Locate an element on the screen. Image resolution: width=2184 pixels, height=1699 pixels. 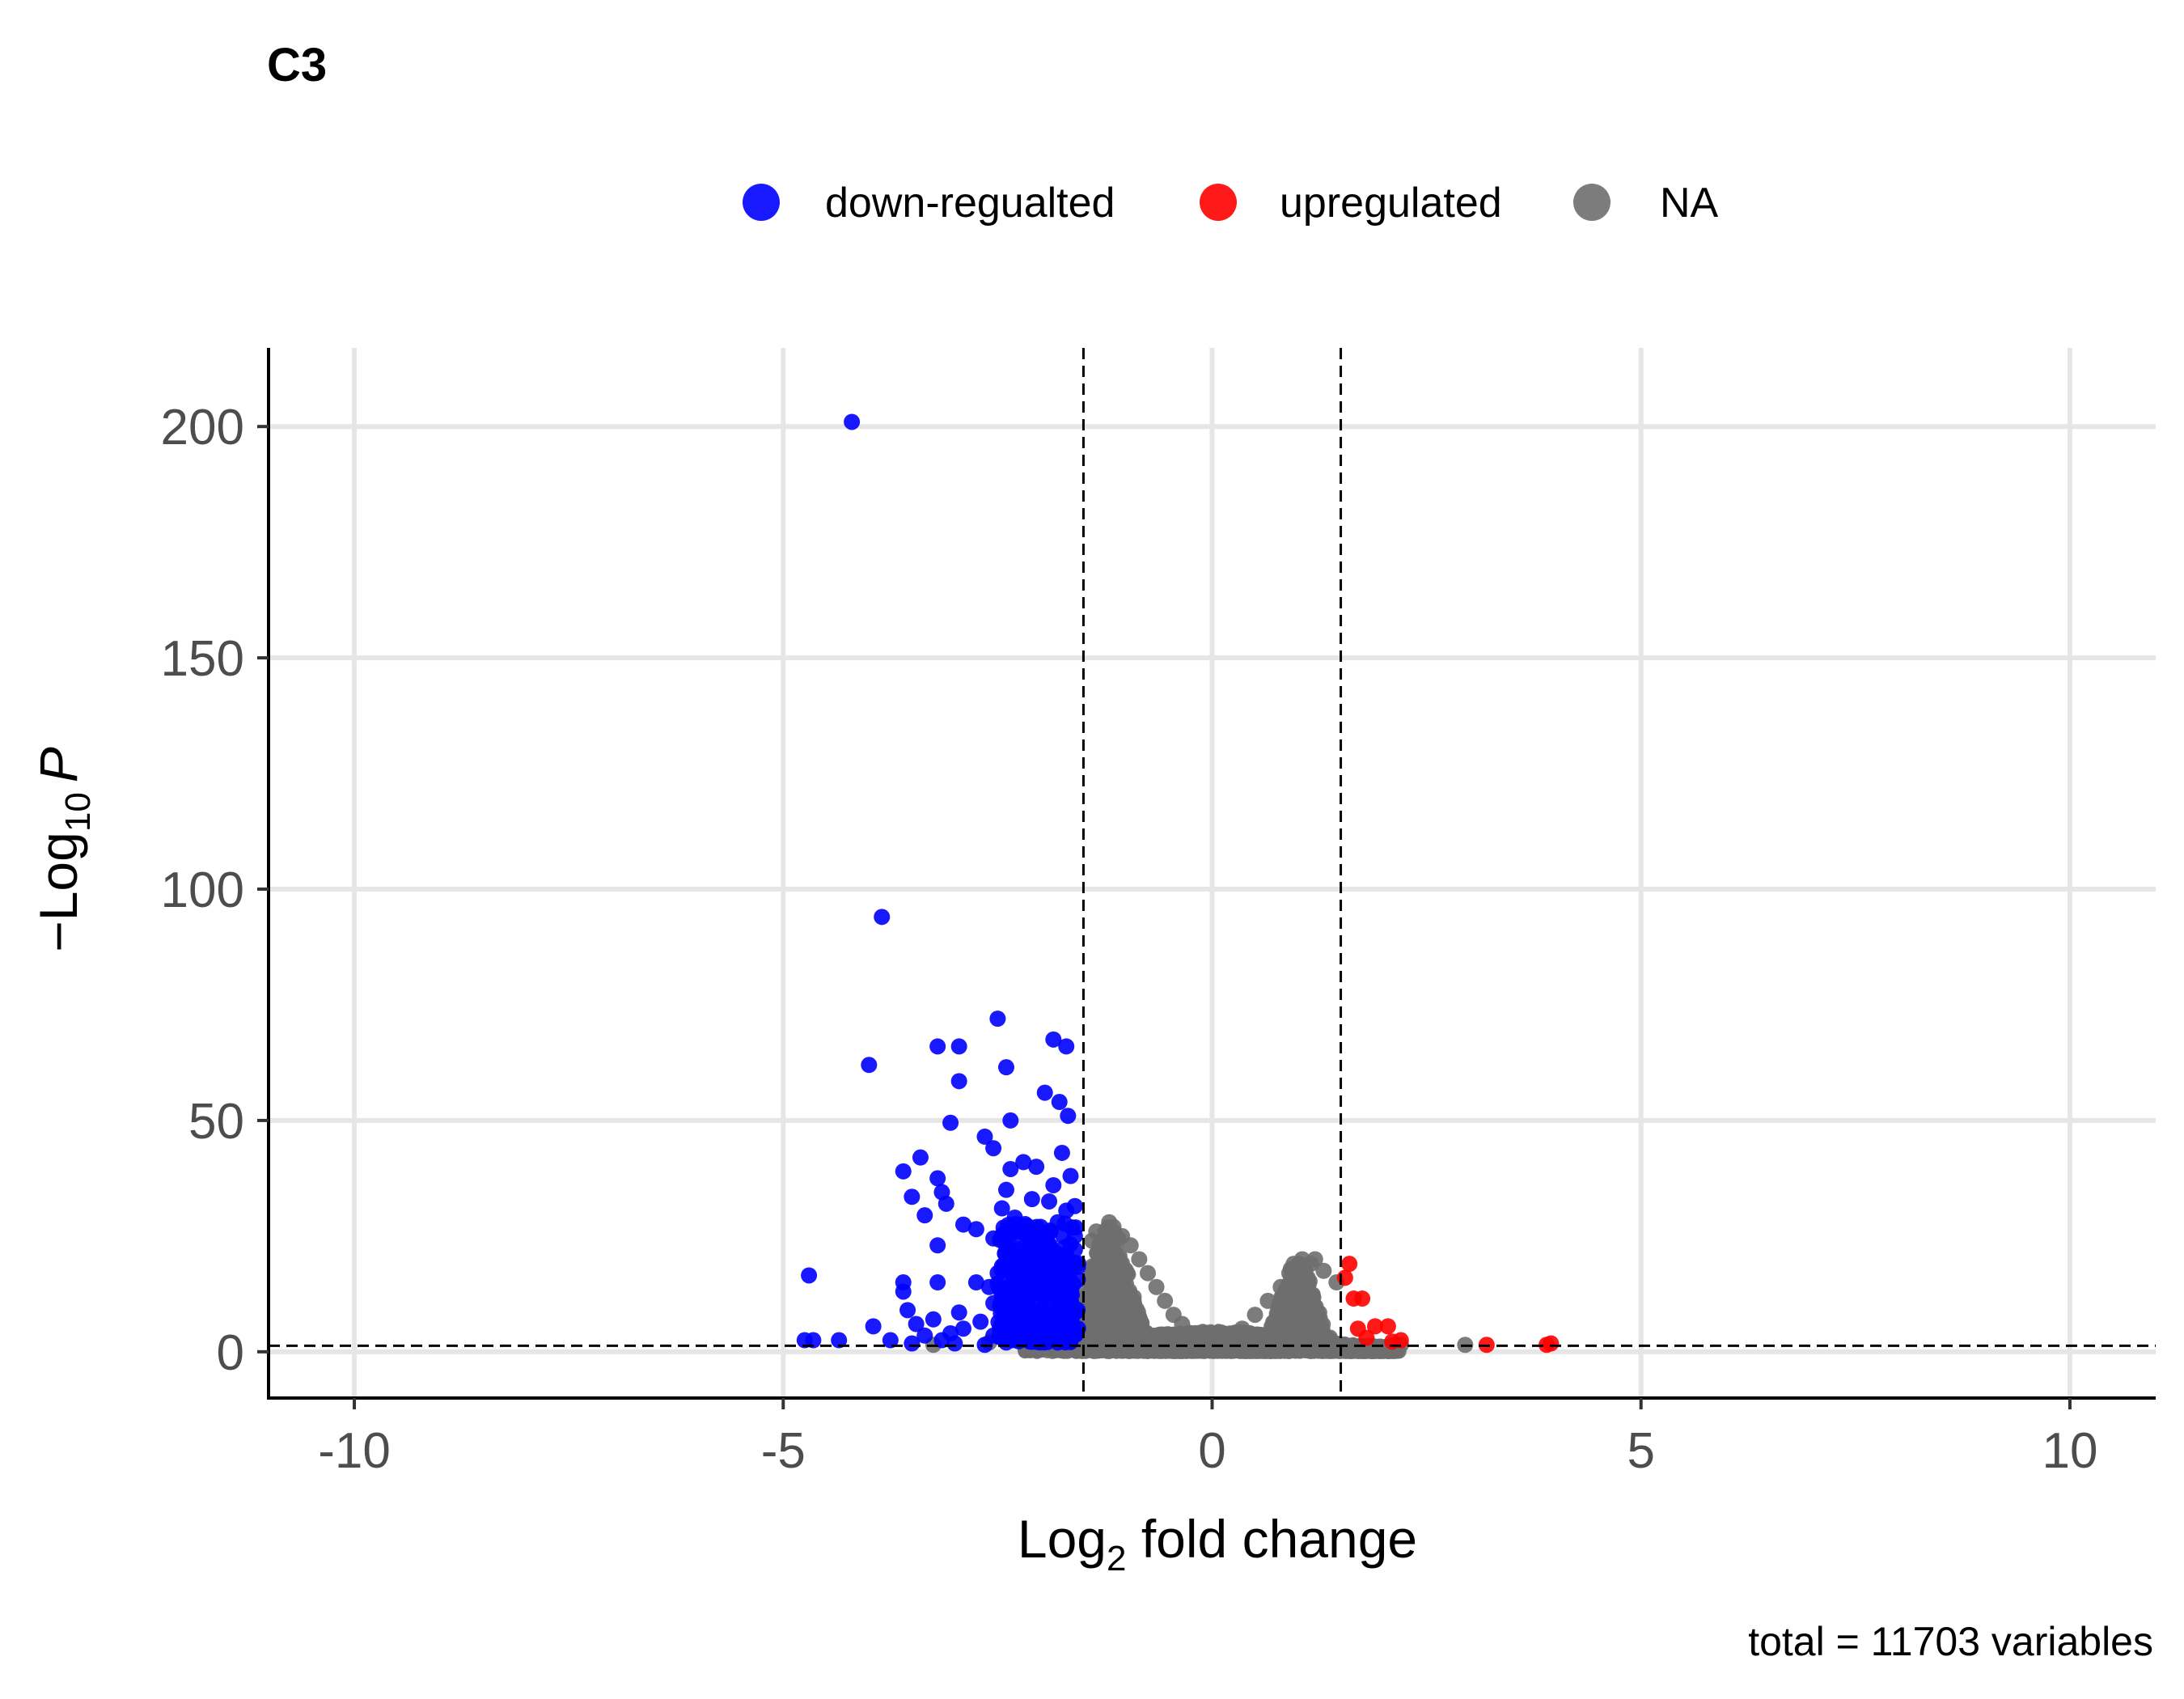
legend-key-up is located at coordinates (1218, 202).